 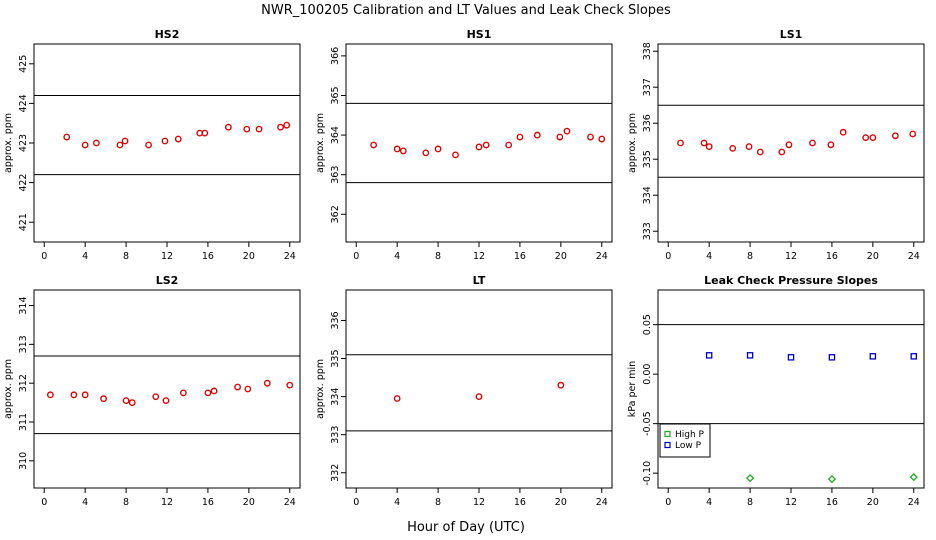 I want to click on y-tick-label: 364, so click(x=335, y=135).